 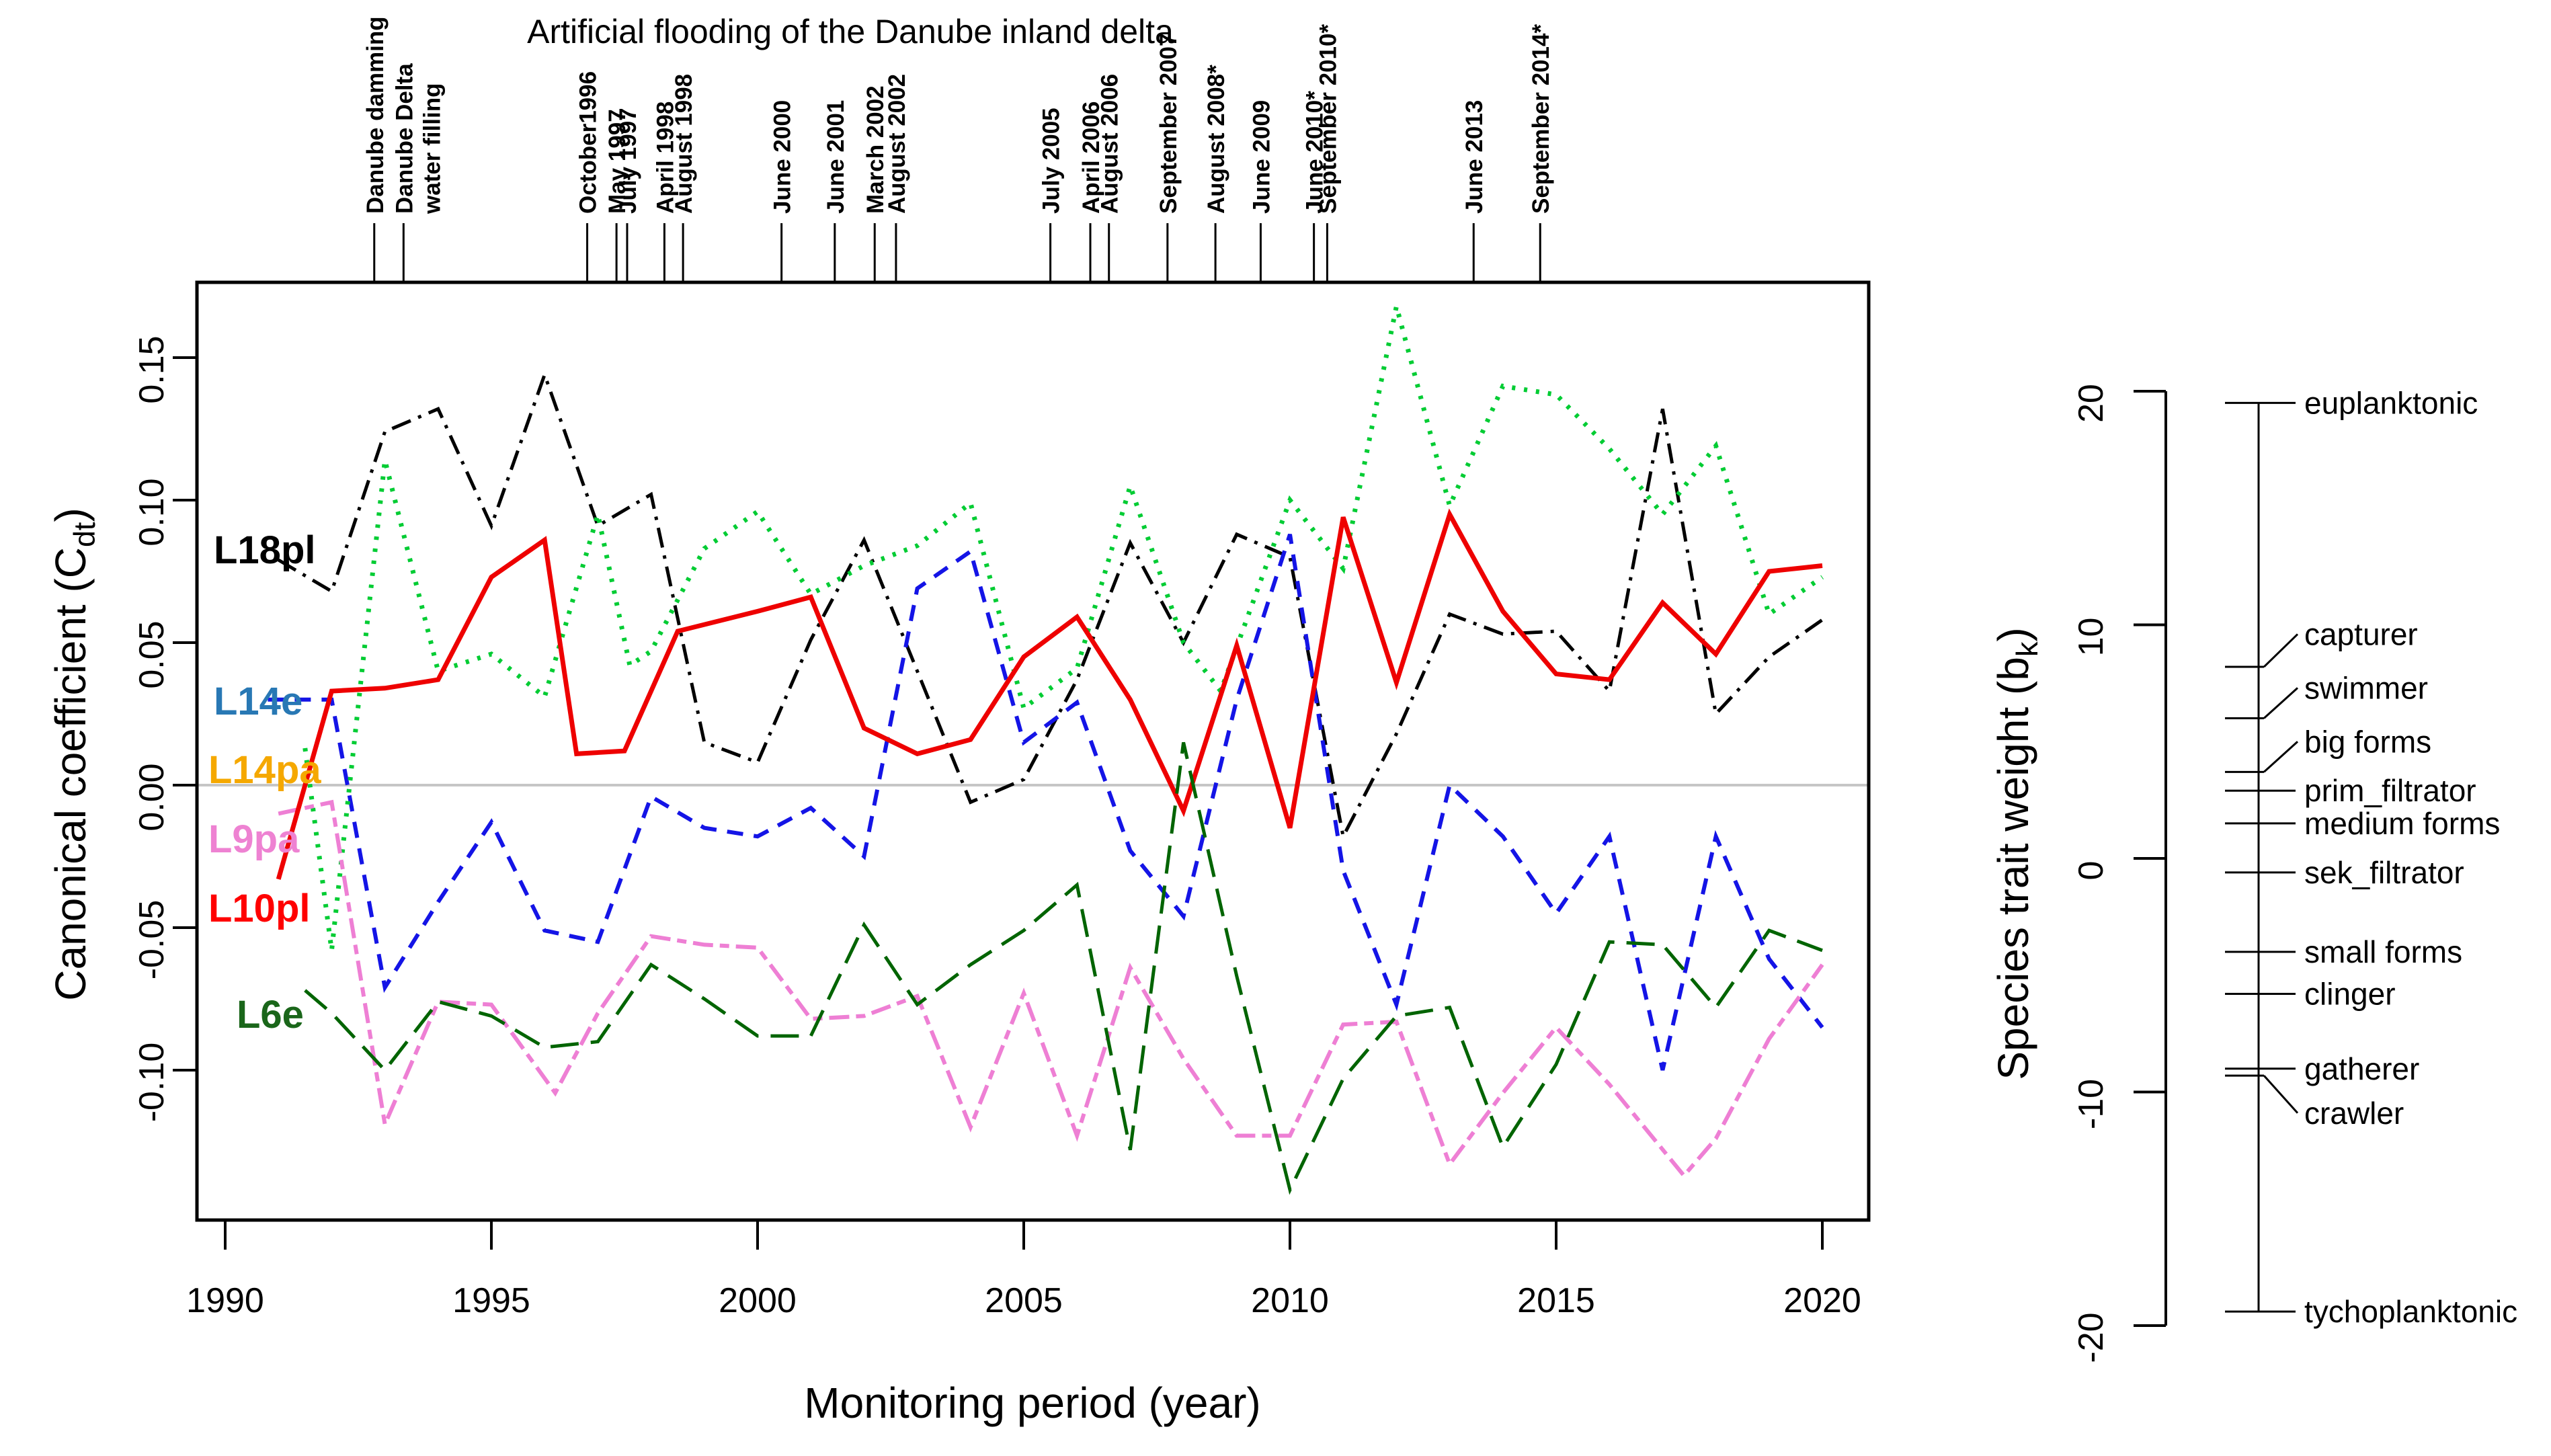 I want to click on bk-tick-label: 0, so click(x=2091, y=871).